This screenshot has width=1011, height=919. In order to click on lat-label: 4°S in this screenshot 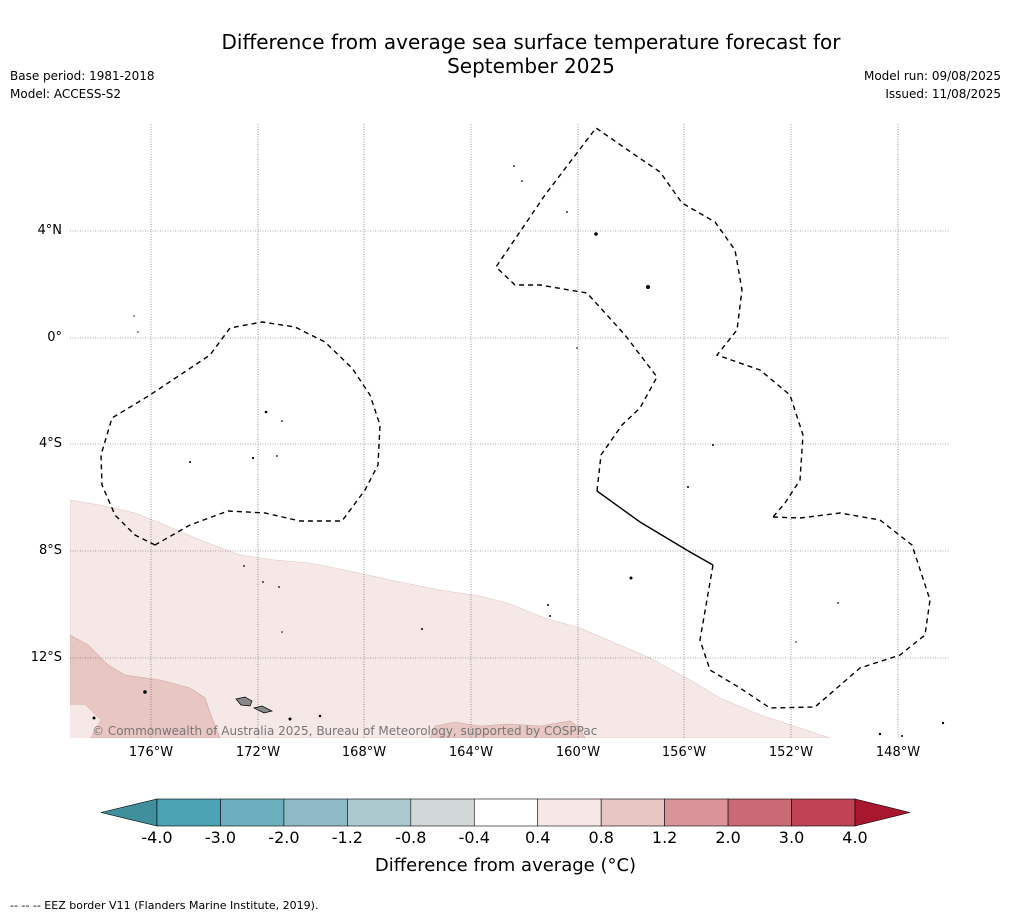, I will do `click(50, 443)`.